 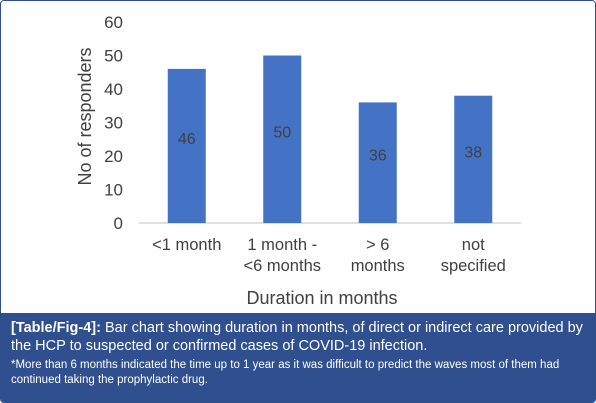 I want to click on y-tick-label: 10, so click(x=113, y=190).